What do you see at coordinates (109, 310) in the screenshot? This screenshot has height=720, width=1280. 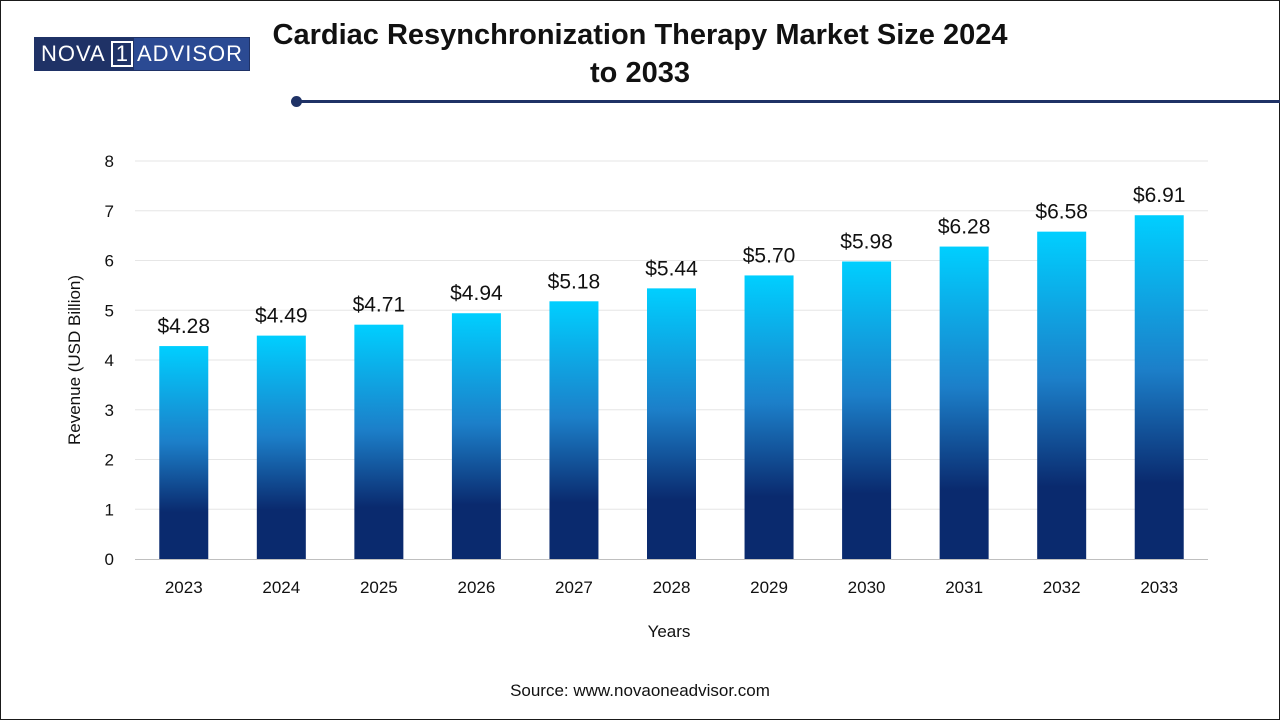 I see `y-tick-label: 5` at bounding box center [109, 310].